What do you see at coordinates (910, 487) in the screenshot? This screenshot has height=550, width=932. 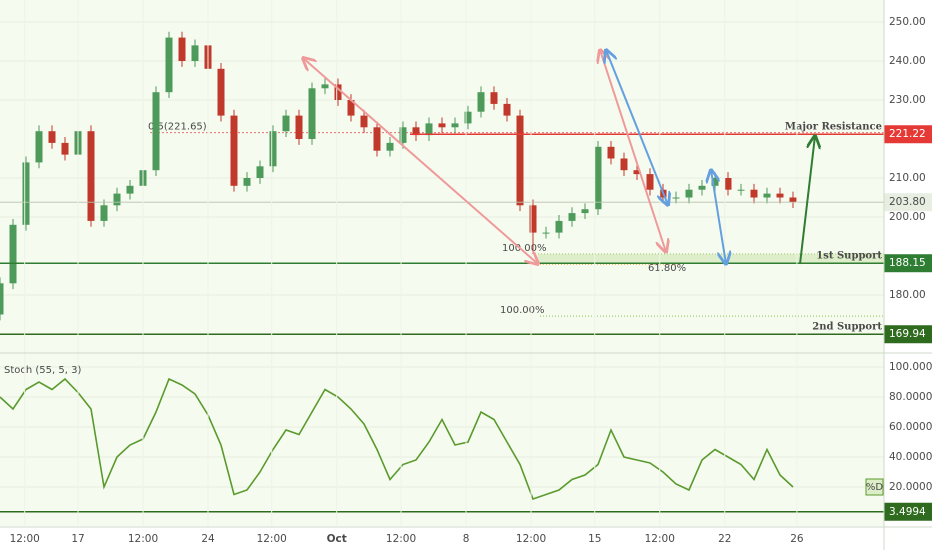 I see `y-tick-label: 20.0000` at bounding box center [910, 487].